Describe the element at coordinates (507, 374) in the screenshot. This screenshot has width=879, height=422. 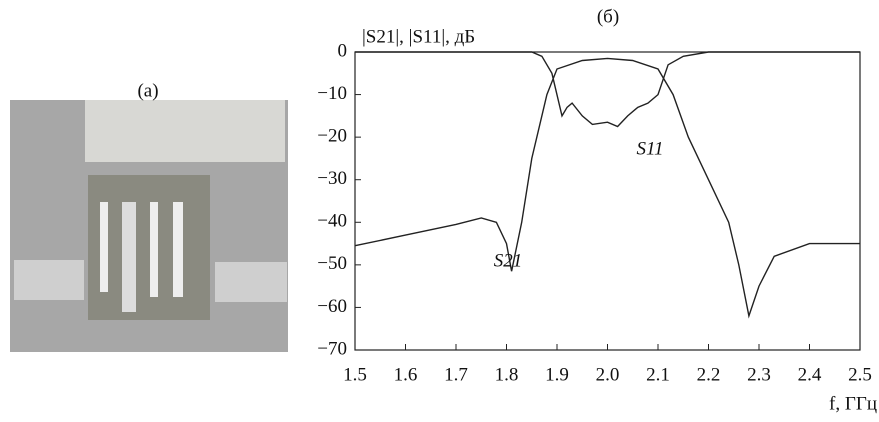
I see `x-tick-label: 1.8` at that location.